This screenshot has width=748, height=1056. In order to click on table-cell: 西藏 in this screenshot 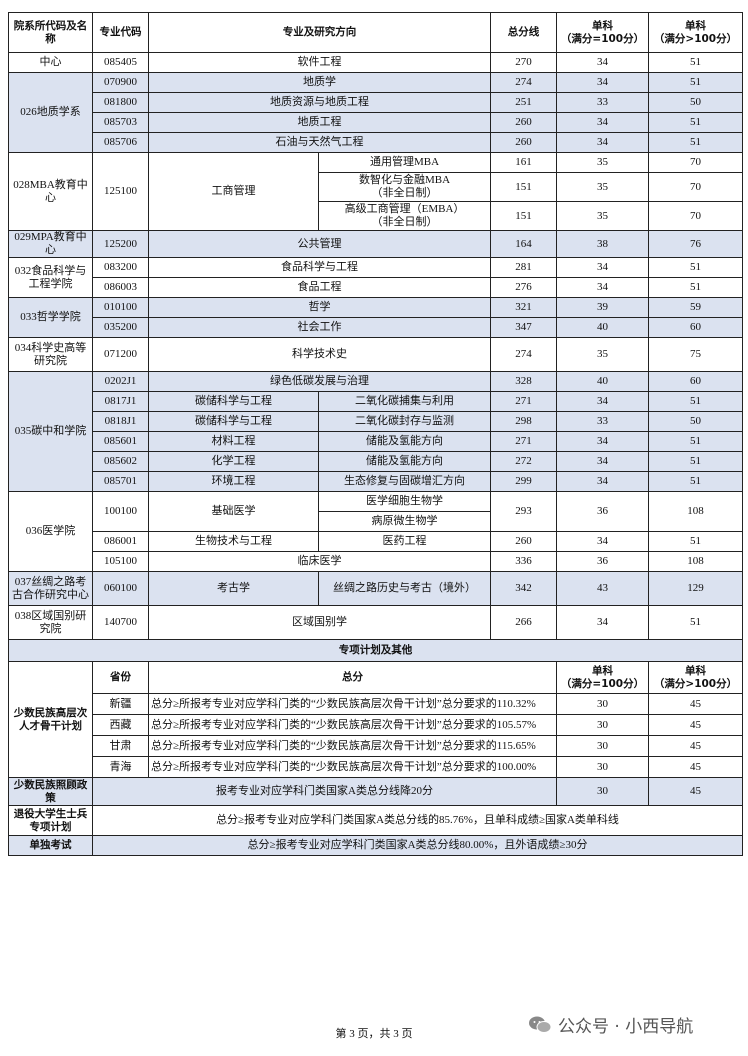, I will do `click(120, 725)`.